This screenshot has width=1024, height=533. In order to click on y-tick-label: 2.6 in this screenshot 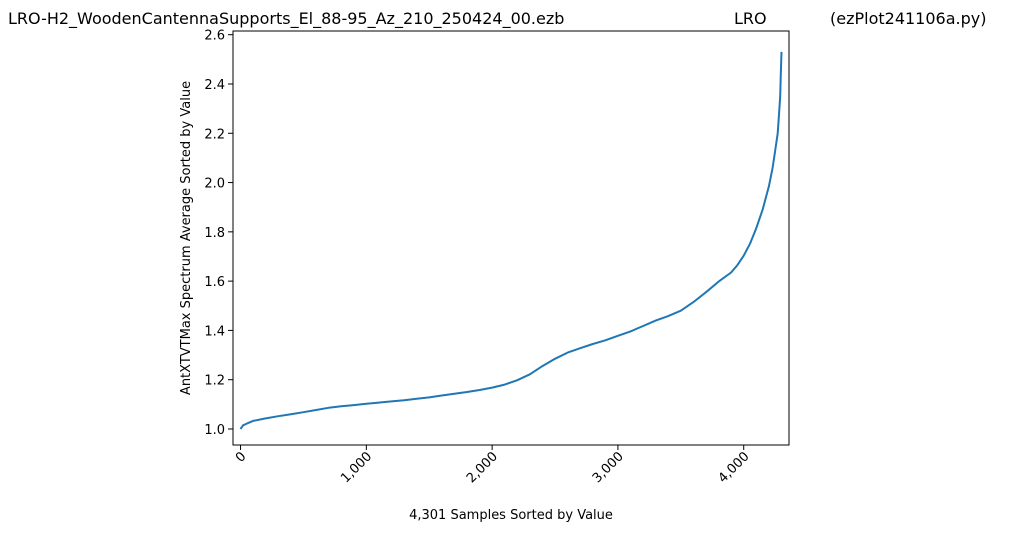, I will do `click(214, 36)`.